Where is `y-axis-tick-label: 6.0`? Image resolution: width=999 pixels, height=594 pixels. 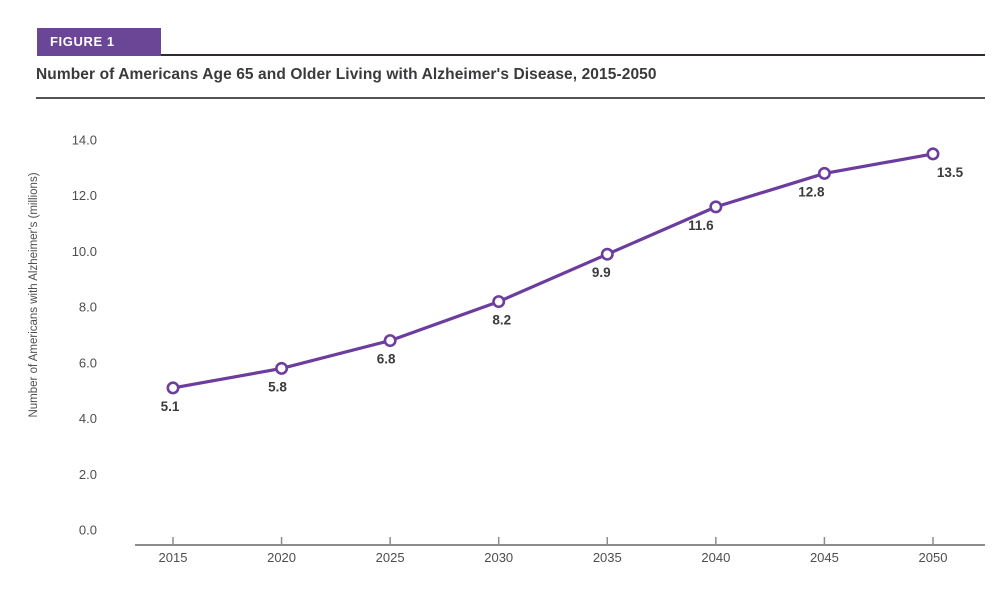
y-axis-tick-label: 6.0 is located at coordinates (88, 362).